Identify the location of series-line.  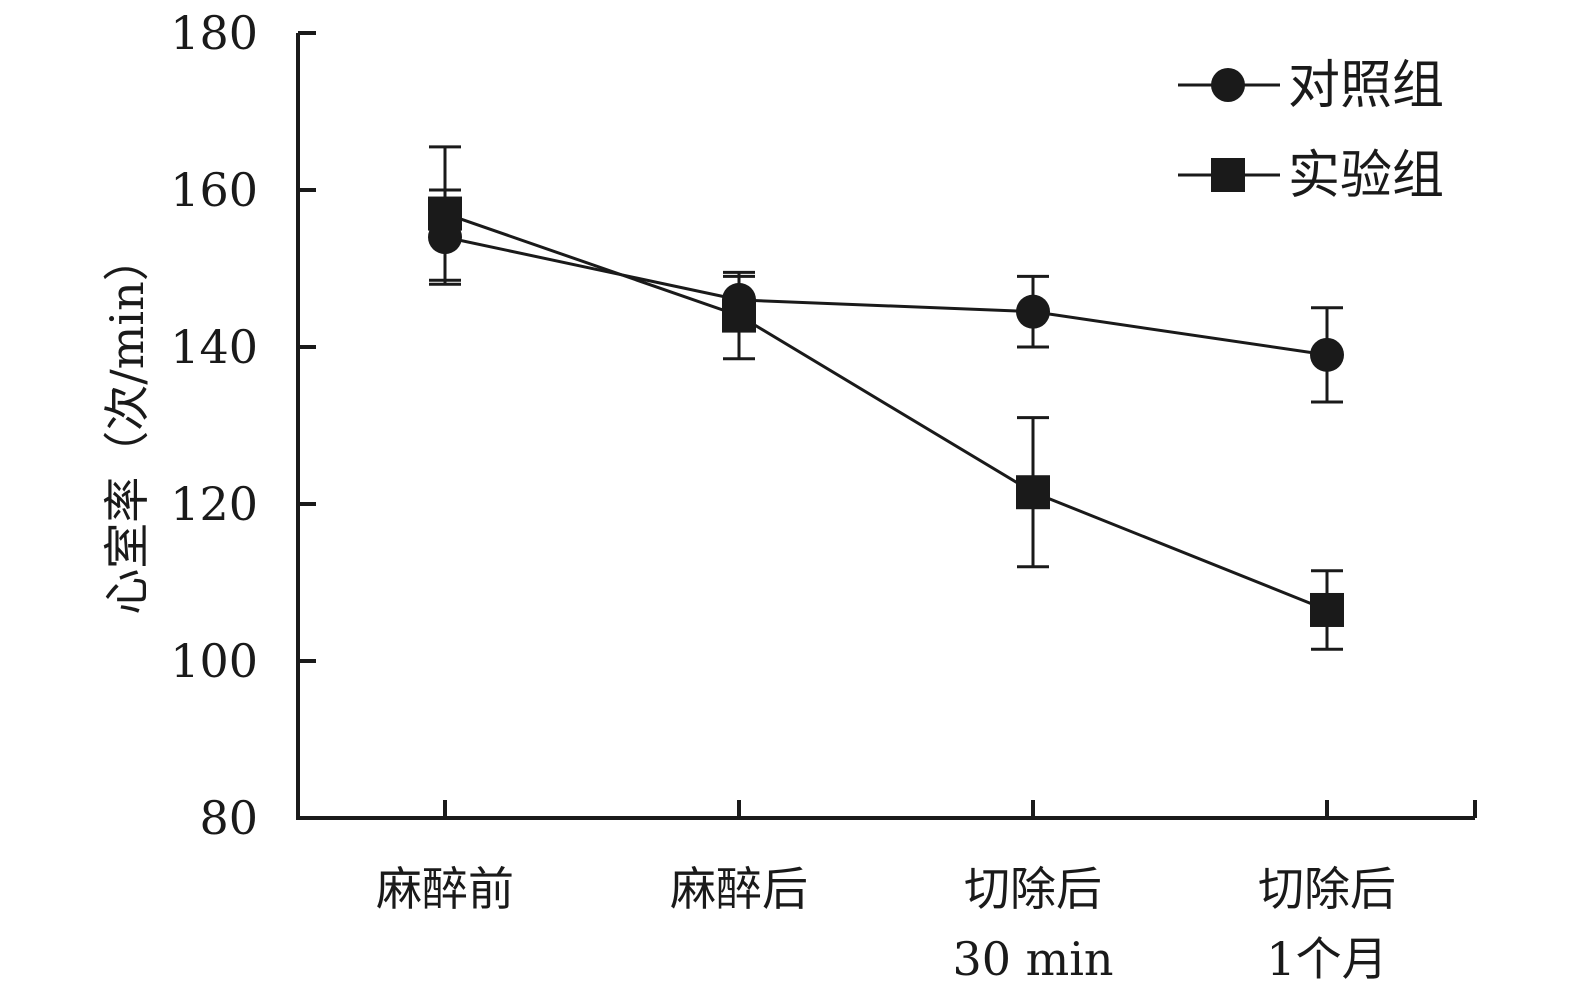
(886, 296).